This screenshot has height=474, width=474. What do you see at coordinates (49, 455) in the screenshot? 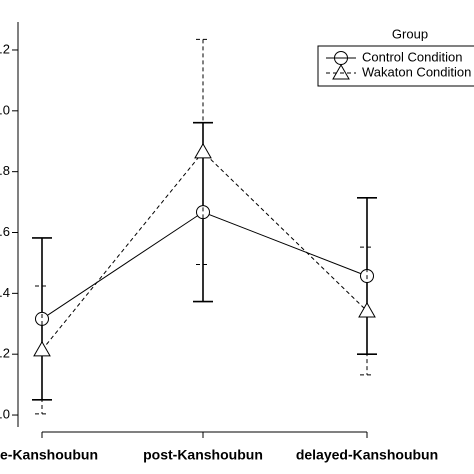
I see `x-tick-label: pre-Kanshoubun` at bounding box center [49, 455].